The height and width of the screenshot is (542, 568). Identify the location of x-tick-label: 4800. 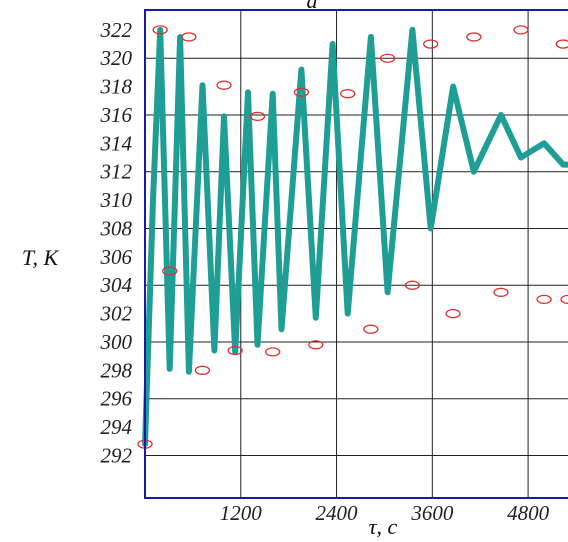
(528, 513).